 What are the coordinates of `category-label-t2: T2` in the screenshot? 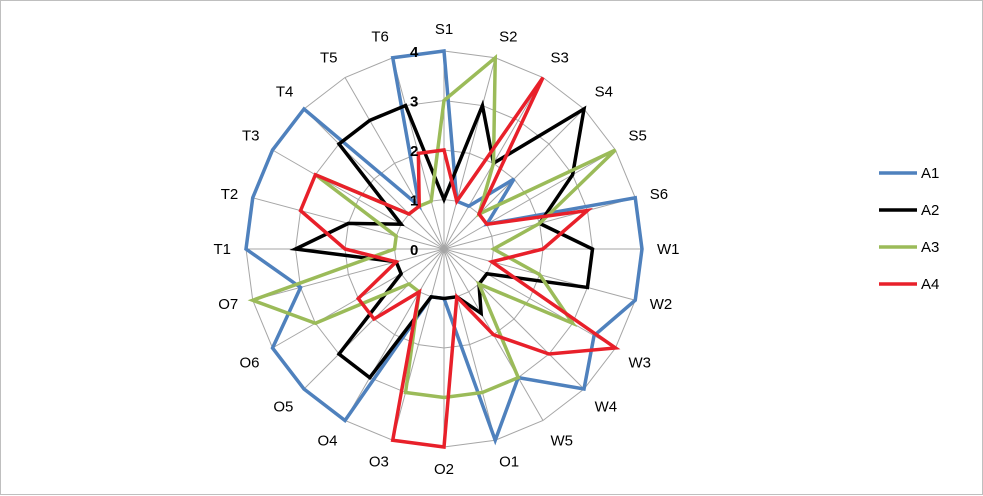 It's located at (230, 194).